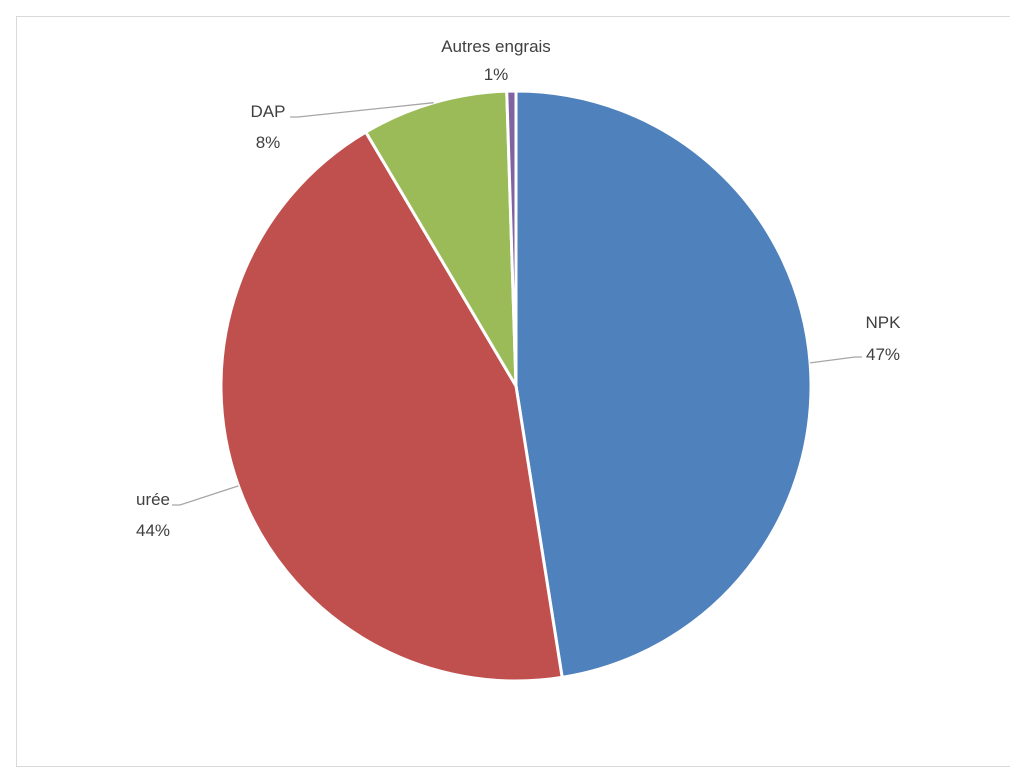 This screenshot has width=1010, height=767. What do you see at coordinates (496, 74) in the screenshot?
I see `label-autres-pct: 1%` at bounding box center [496, 74].